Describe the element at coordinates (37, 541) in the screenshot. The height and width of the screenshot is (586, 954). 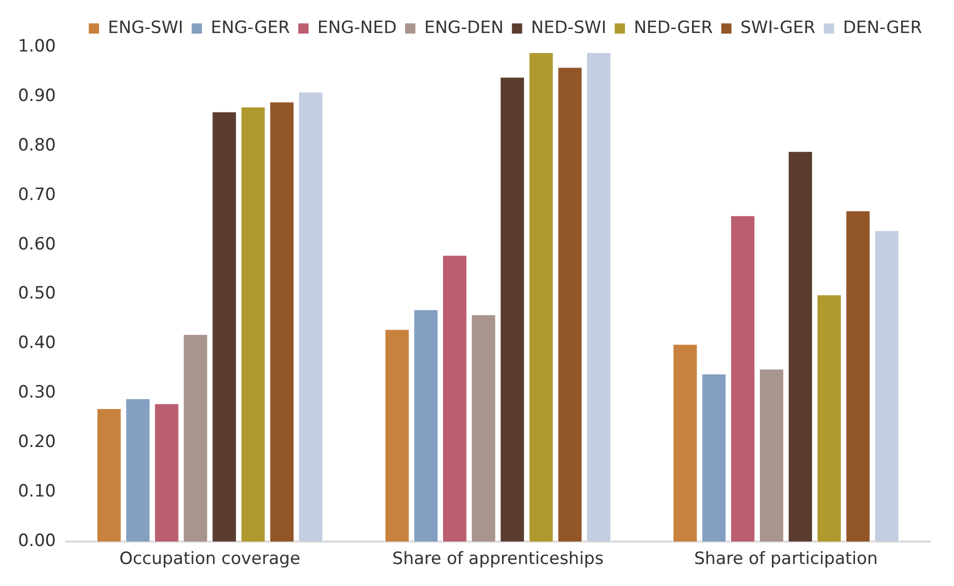
I see `y-tick-label: 0.00` at that location.